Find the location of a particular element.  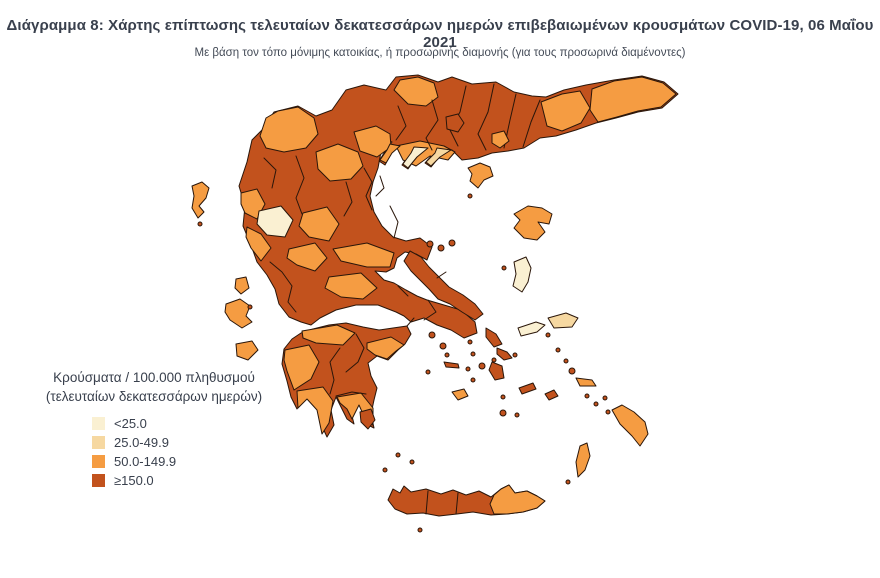

region-arta is located at coordinates (275, 221).